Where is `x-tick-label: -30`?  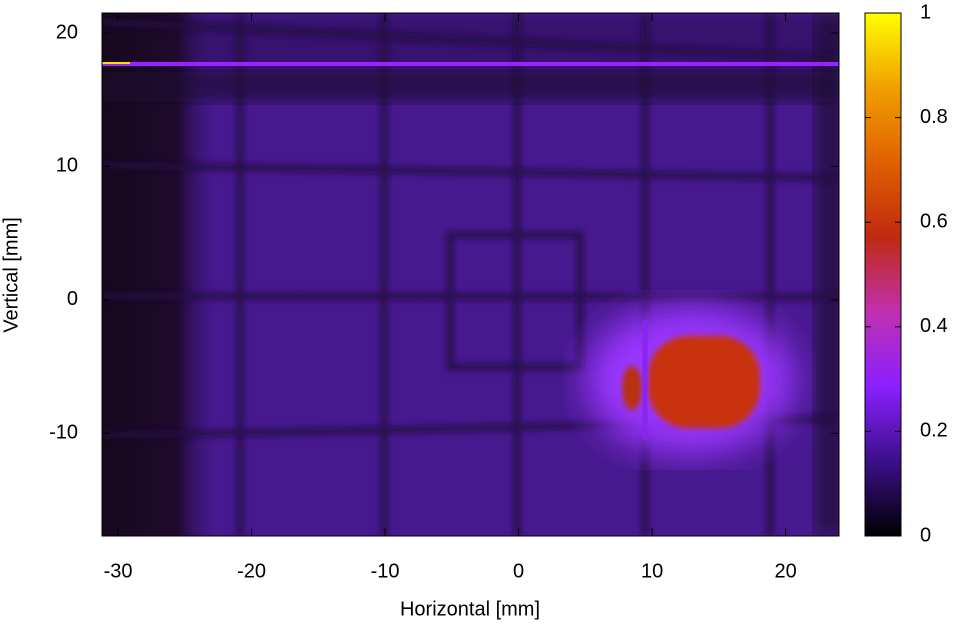 x-tick-label: -30 is located at coordinates (118, 571).